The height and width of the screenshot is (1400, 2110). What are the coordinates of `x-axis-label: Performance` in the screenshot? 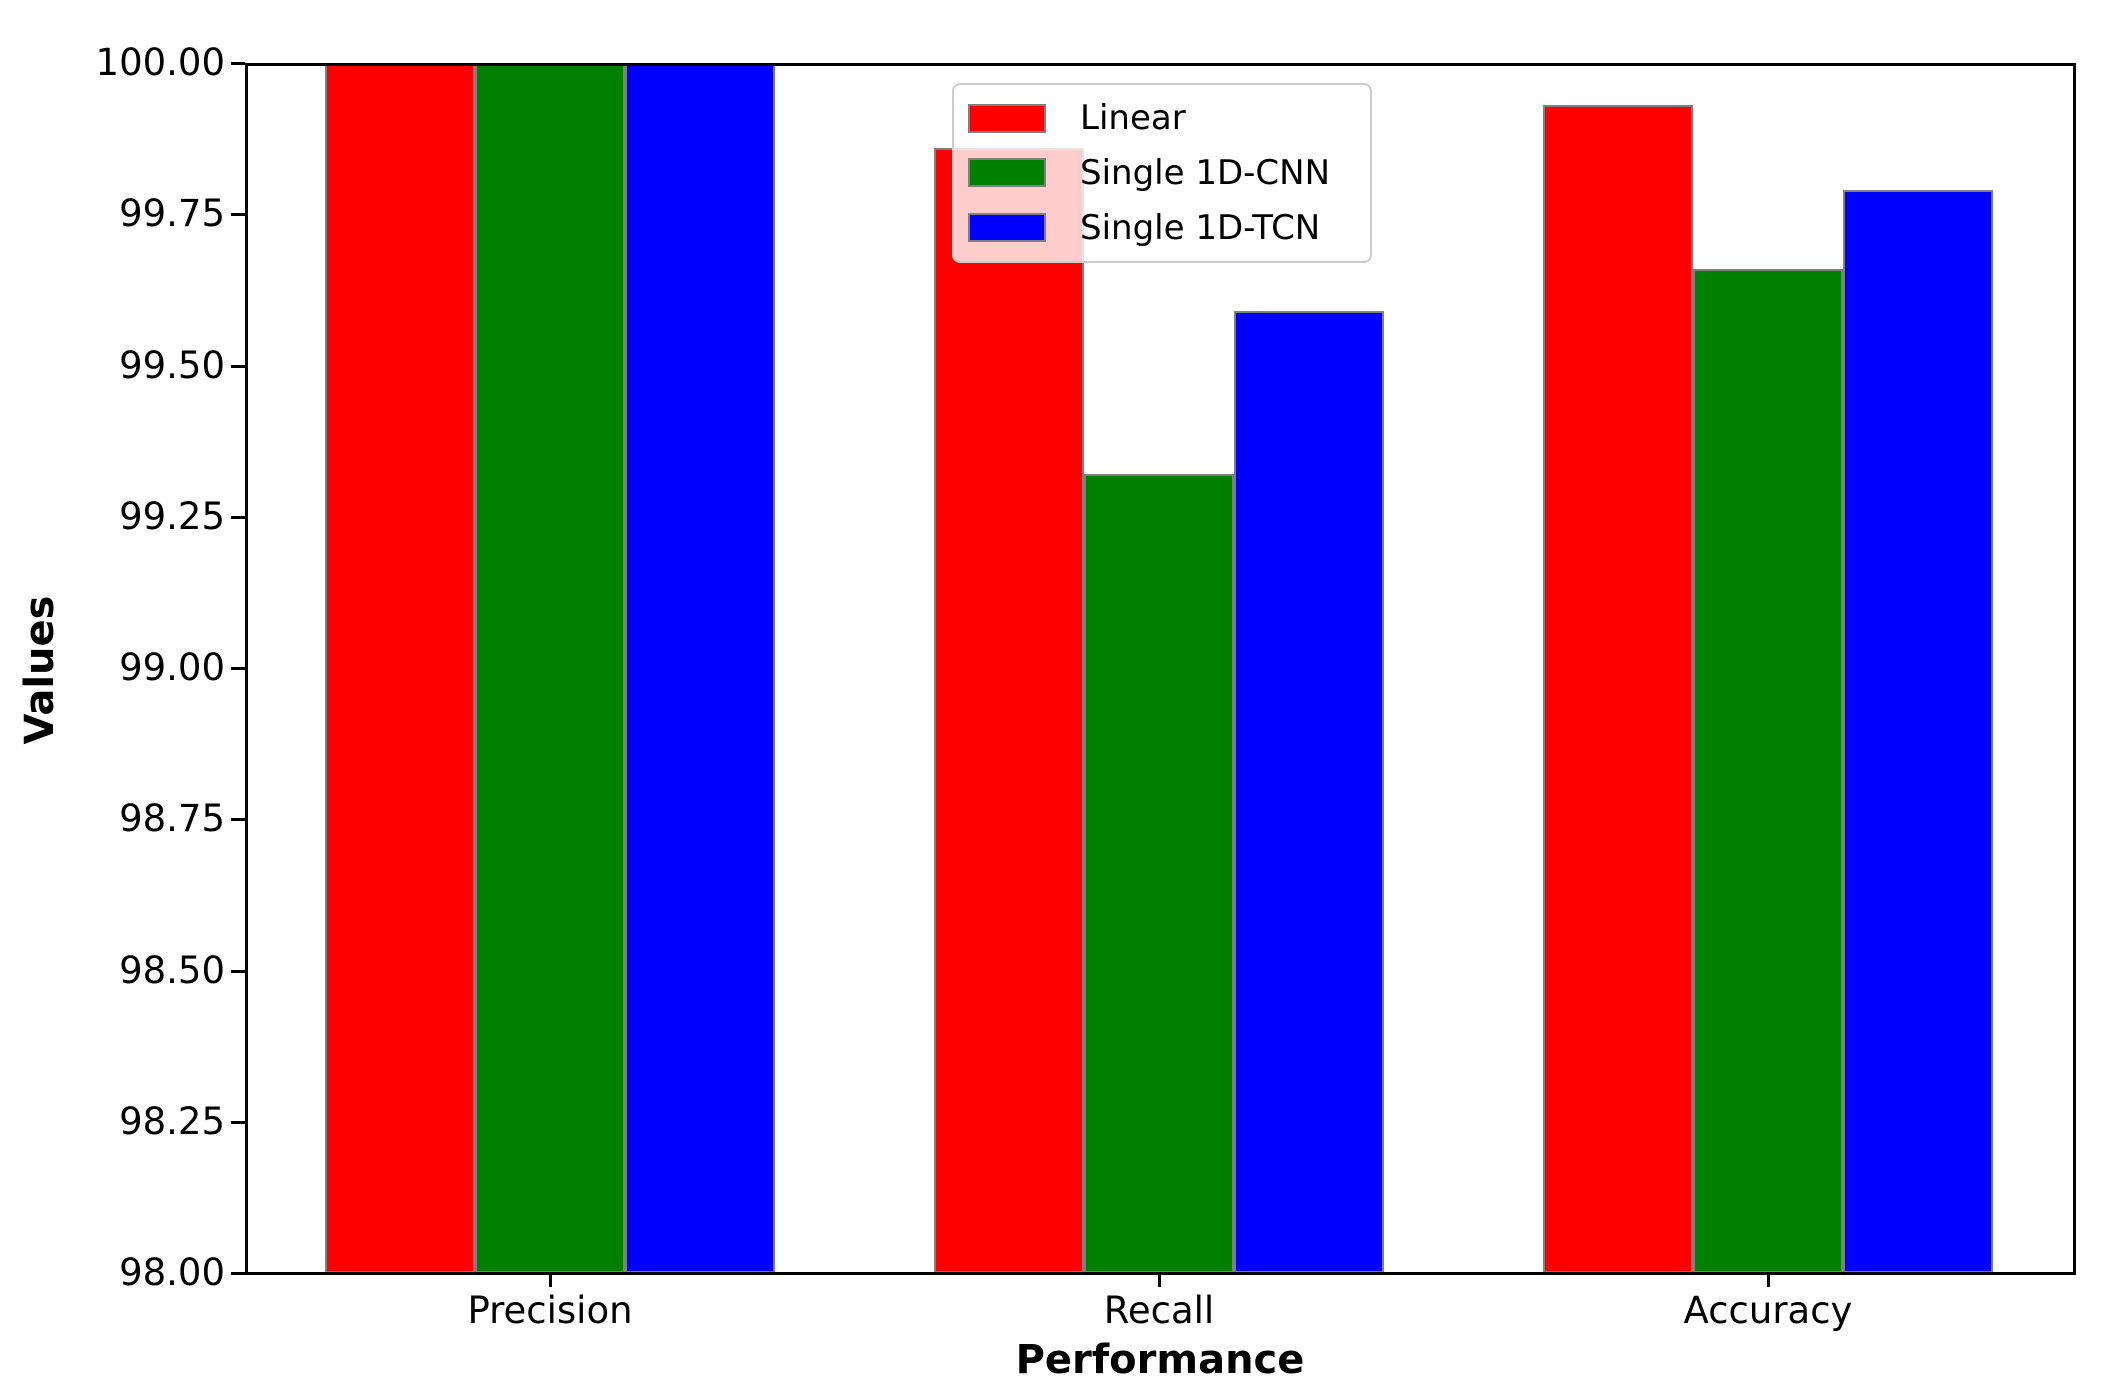 It's located at (1160, 1360).